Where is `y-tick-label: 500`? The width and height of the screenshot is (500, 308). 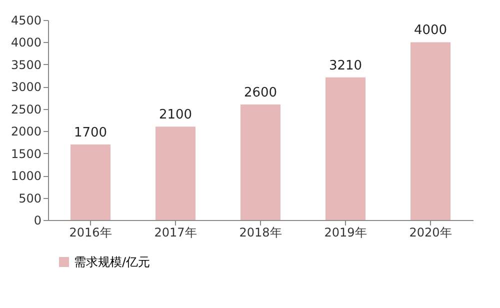 y-tick-label: 500 is located at coordinates (30, 198).